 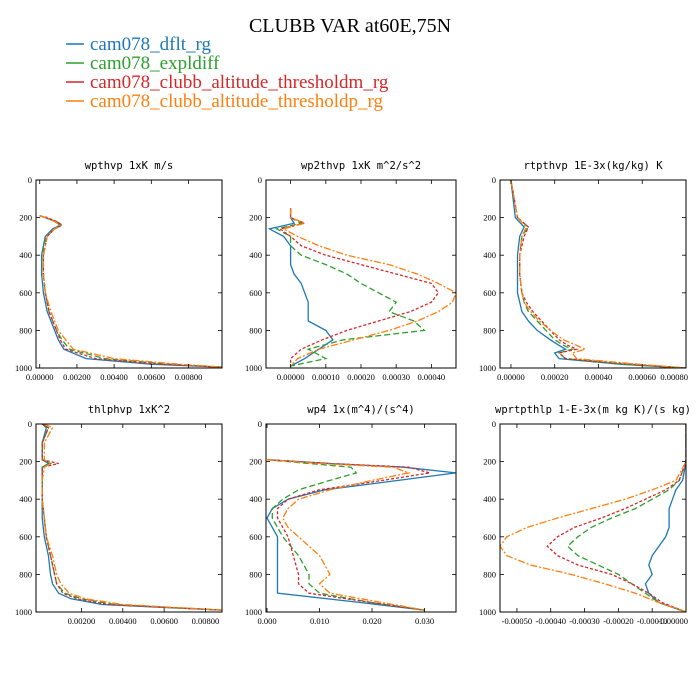 I want to click on legend-label: cam078_clubb_altitude_thresholdp_rg, so click(x=237, y=101).